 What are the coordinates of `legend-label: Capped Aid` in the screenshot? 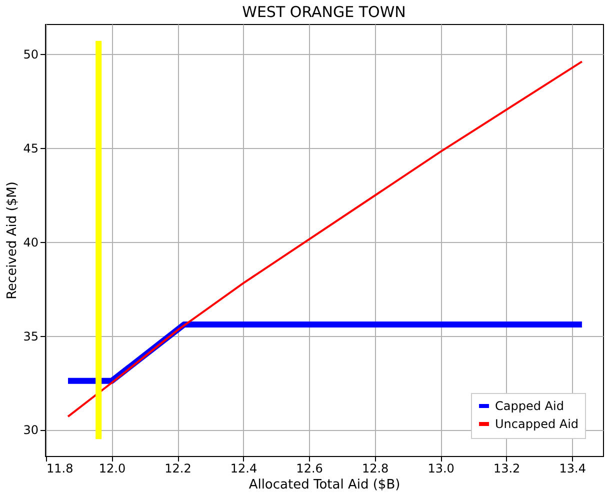 It's located at (529, 406).